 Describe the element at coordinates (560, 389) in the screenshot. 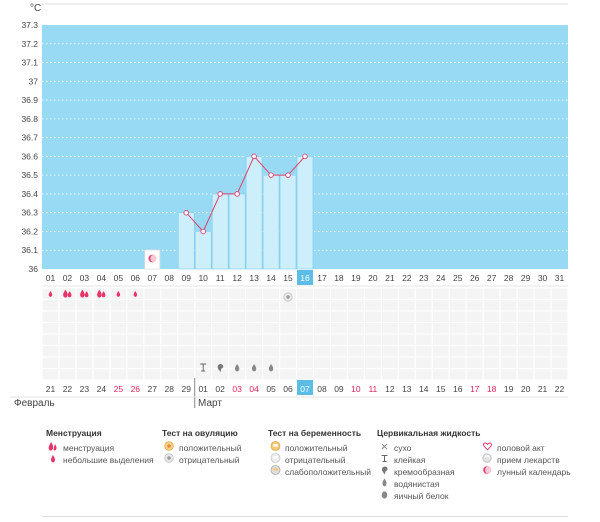

I see `calendar-date-label: 22` at that location.